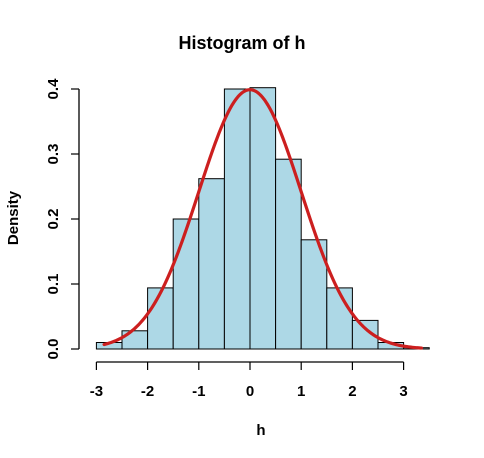 The height and width of the screenshot is (458, 484). What do you see at coordinates (96, 391) in the screenshot?
I see `x-tick-label: -3` at bounding box center [96, 391].